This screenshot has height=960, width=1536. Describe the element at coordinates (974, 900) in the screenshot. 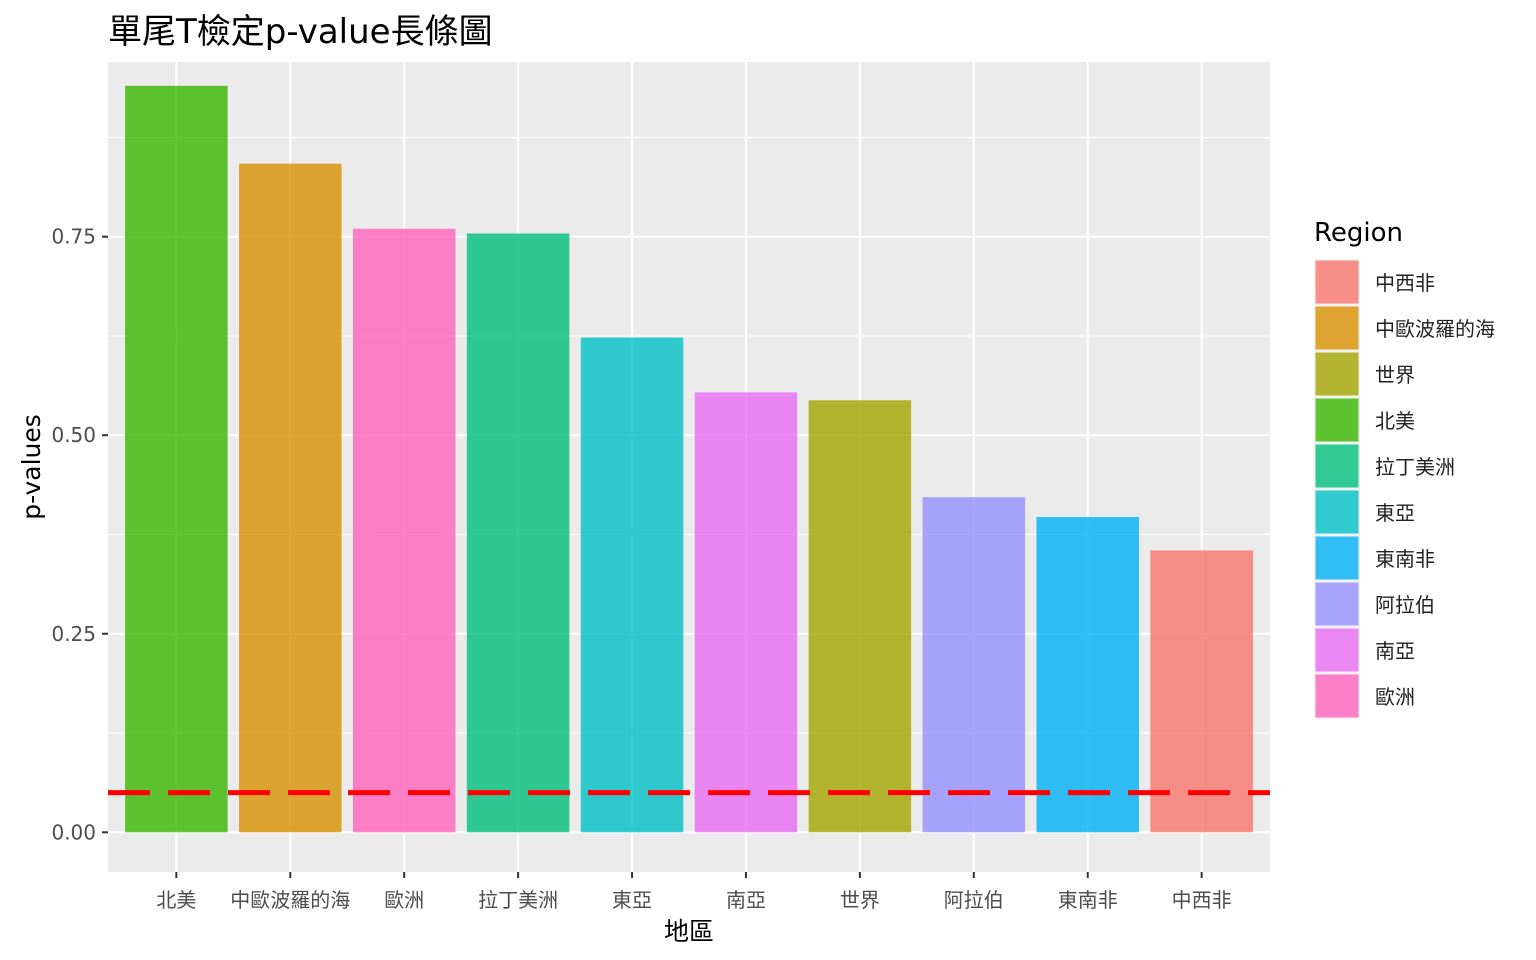

I see `x-tick-label: 阿拉伯` at that location.